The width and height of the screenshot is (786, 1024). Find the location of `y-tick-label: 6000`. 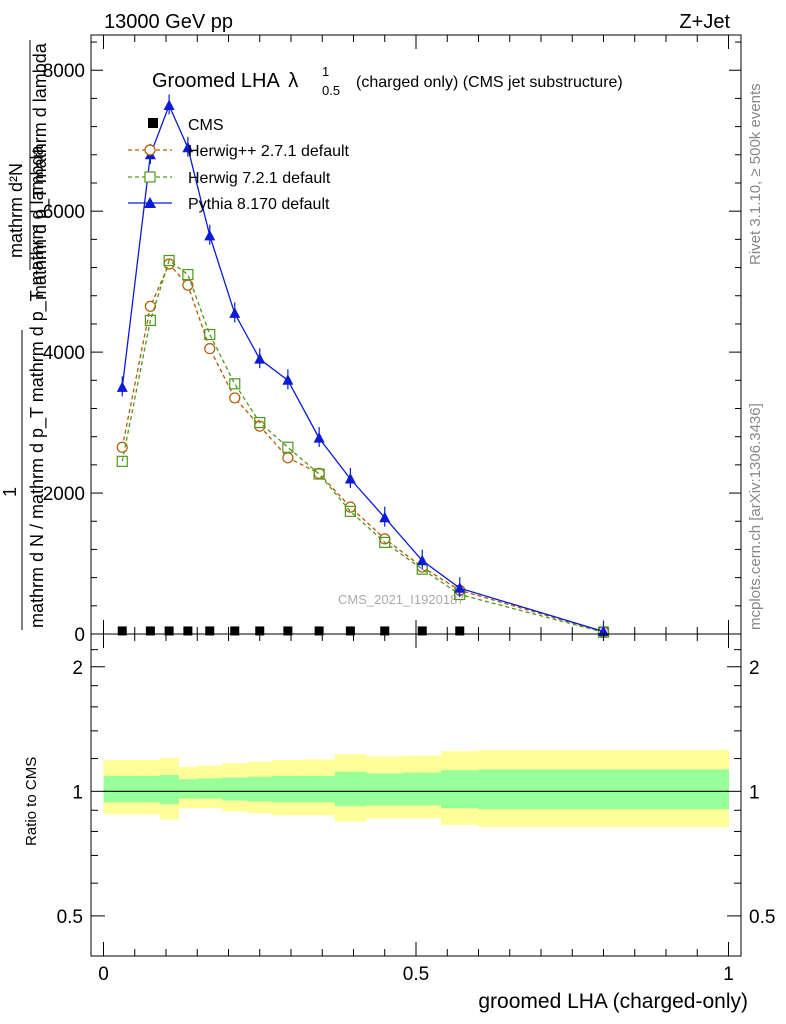

y-tick-label: 6000 is located at coordinates (64, 212).